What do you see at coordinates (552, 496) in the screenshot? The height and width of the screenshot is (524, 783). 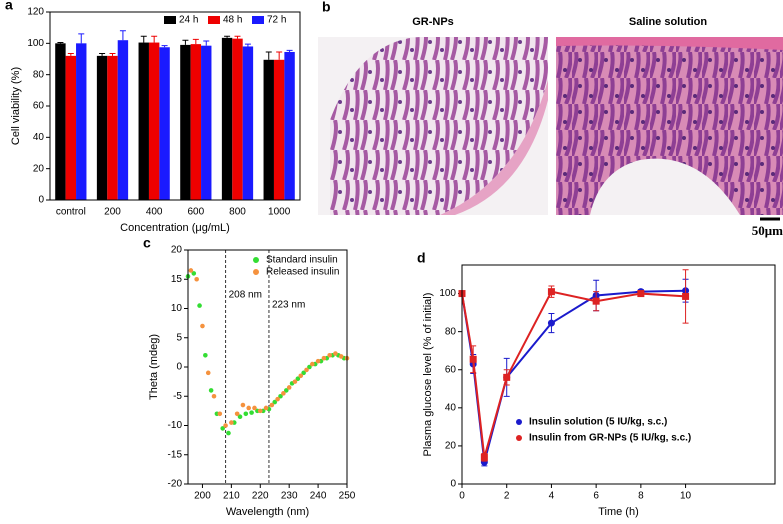 I see `x-tick-label: 4` at bounding box center [552, 496].